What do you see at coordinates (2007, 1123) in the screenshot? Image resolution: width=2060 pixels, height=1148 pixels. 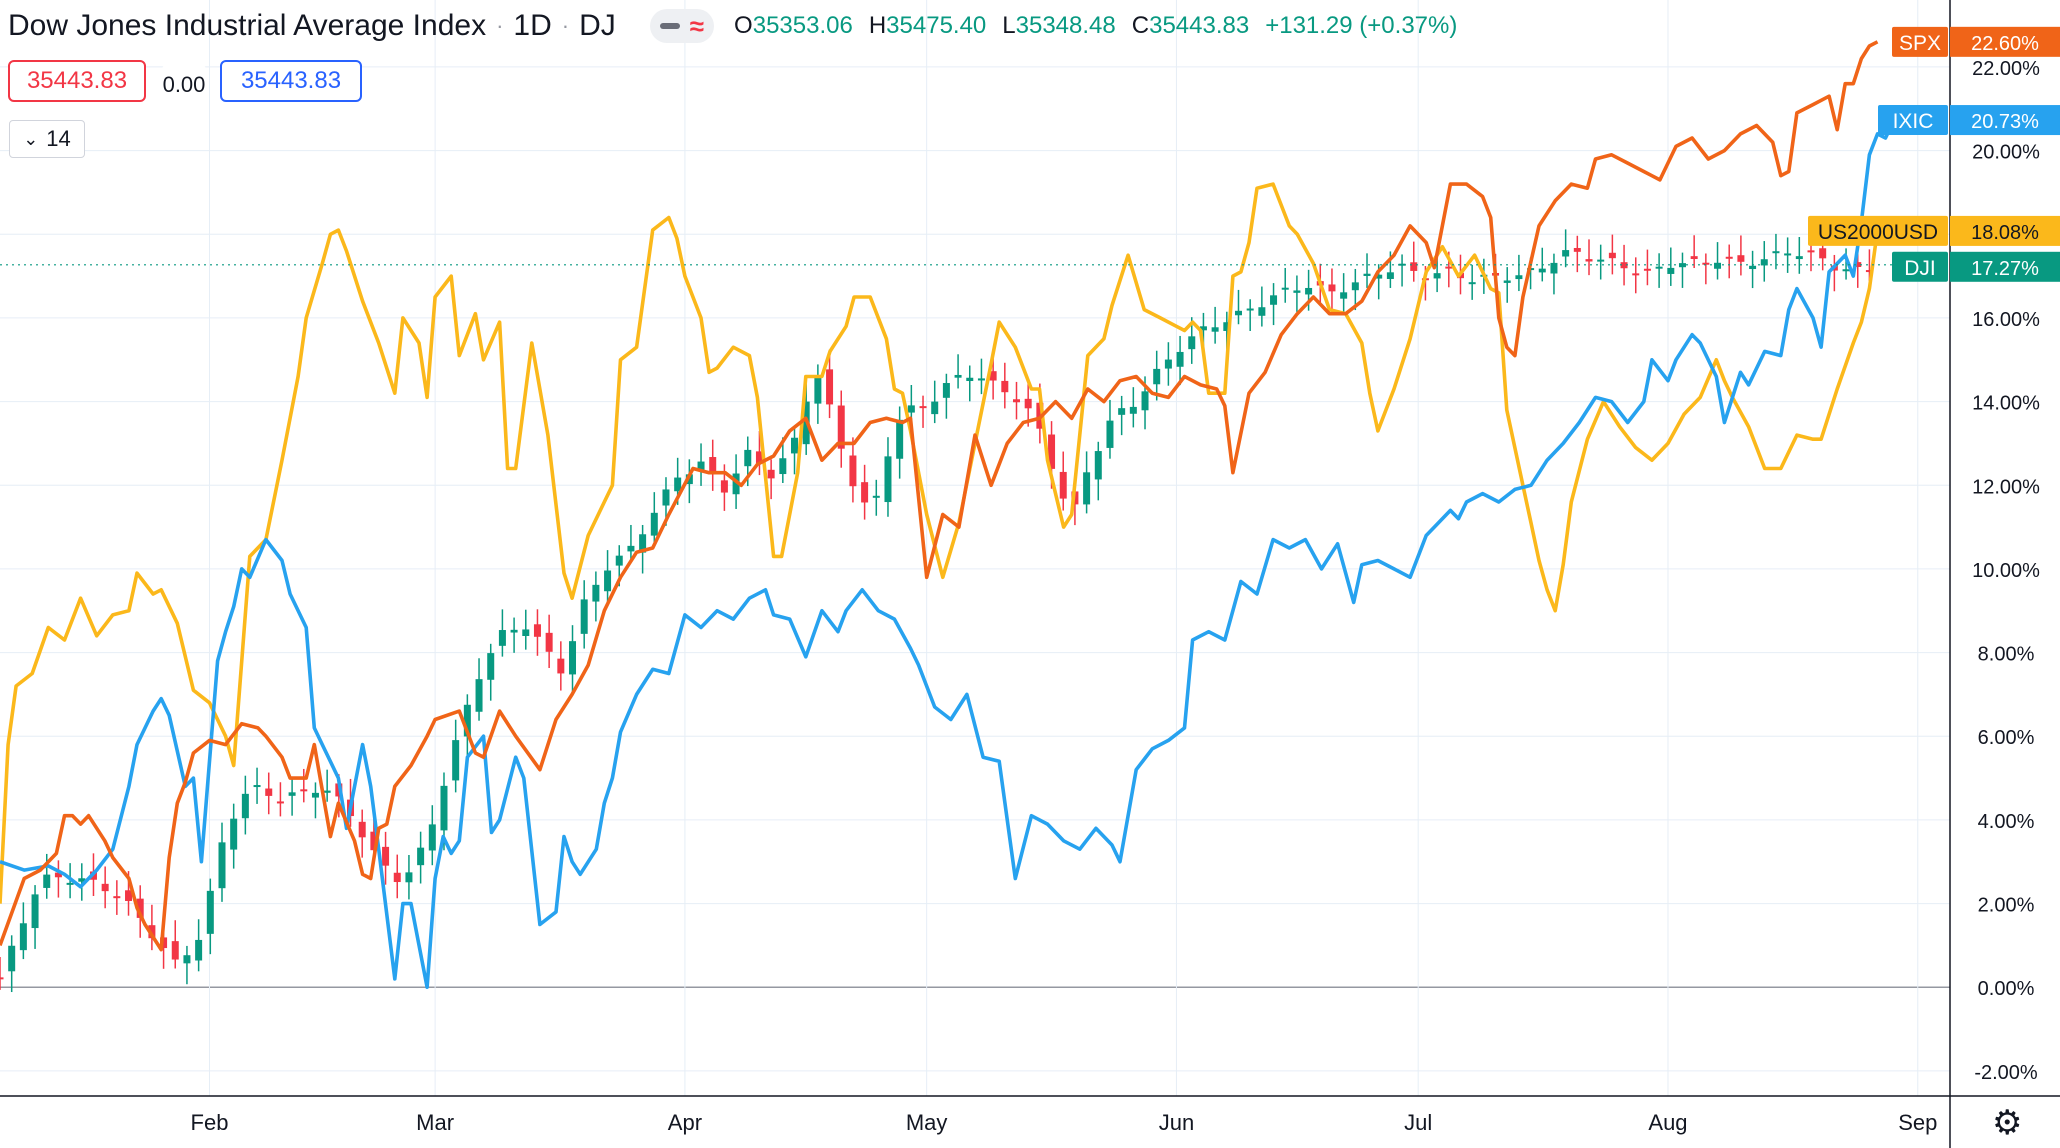 I see `gear-icon: ⚙` at bounding box center [2007, 1123].